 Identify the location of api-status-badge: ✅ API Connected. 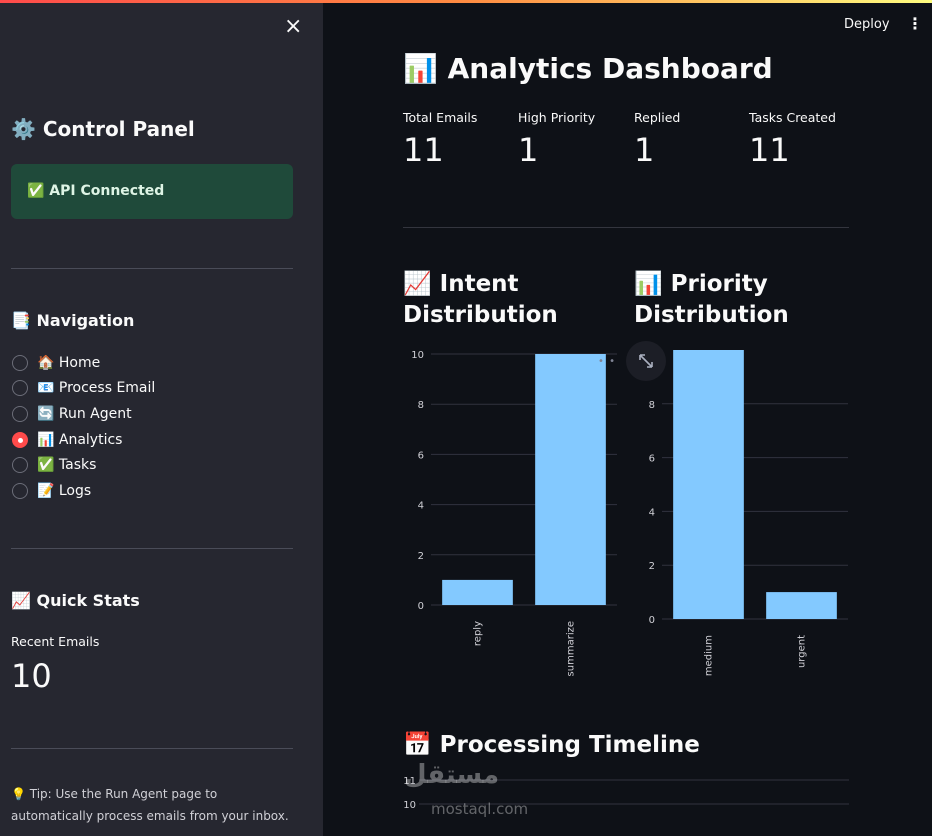
(152, 191).